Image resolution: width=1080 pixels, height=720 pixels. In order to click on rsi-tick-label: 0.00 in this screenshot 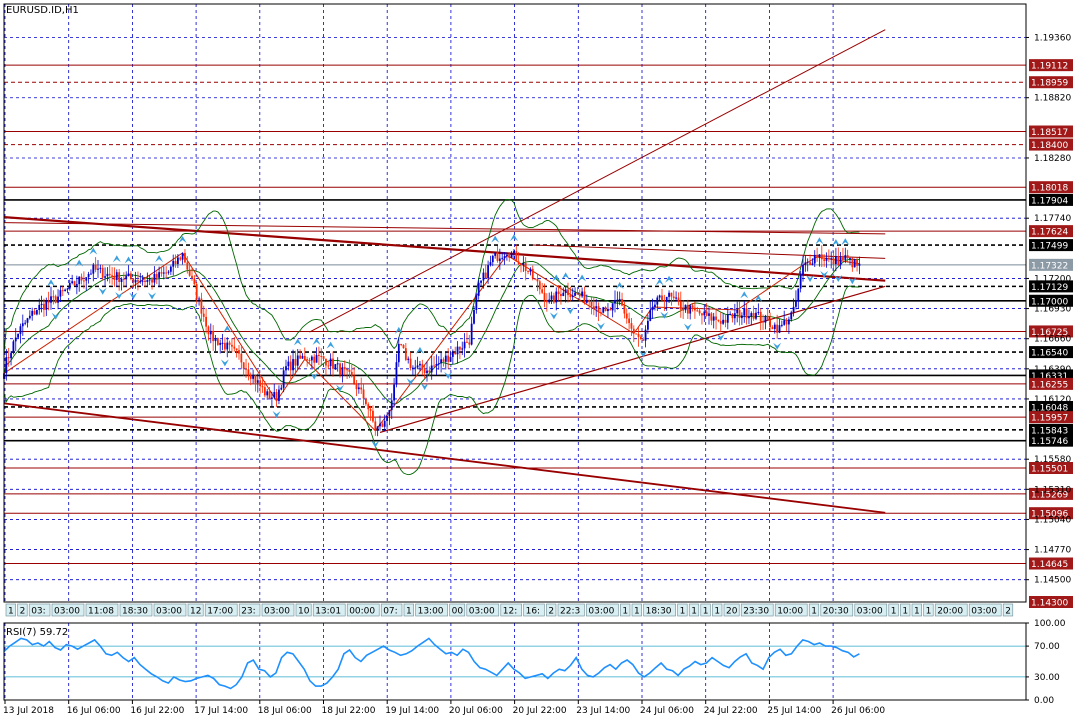, I will do `click(1044, 701)`.